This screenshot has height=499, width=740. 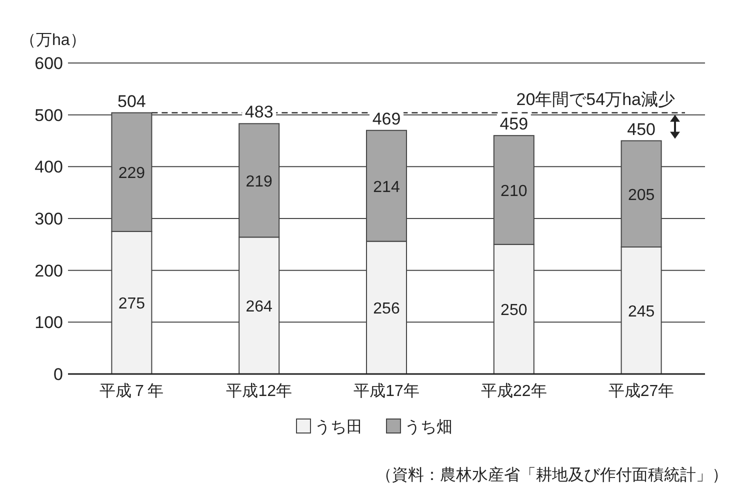 What do you see at coordinates (514, 391) in the screenshot?
I see `x-tick-label: 平成22年` at bounding box center [514, 391].